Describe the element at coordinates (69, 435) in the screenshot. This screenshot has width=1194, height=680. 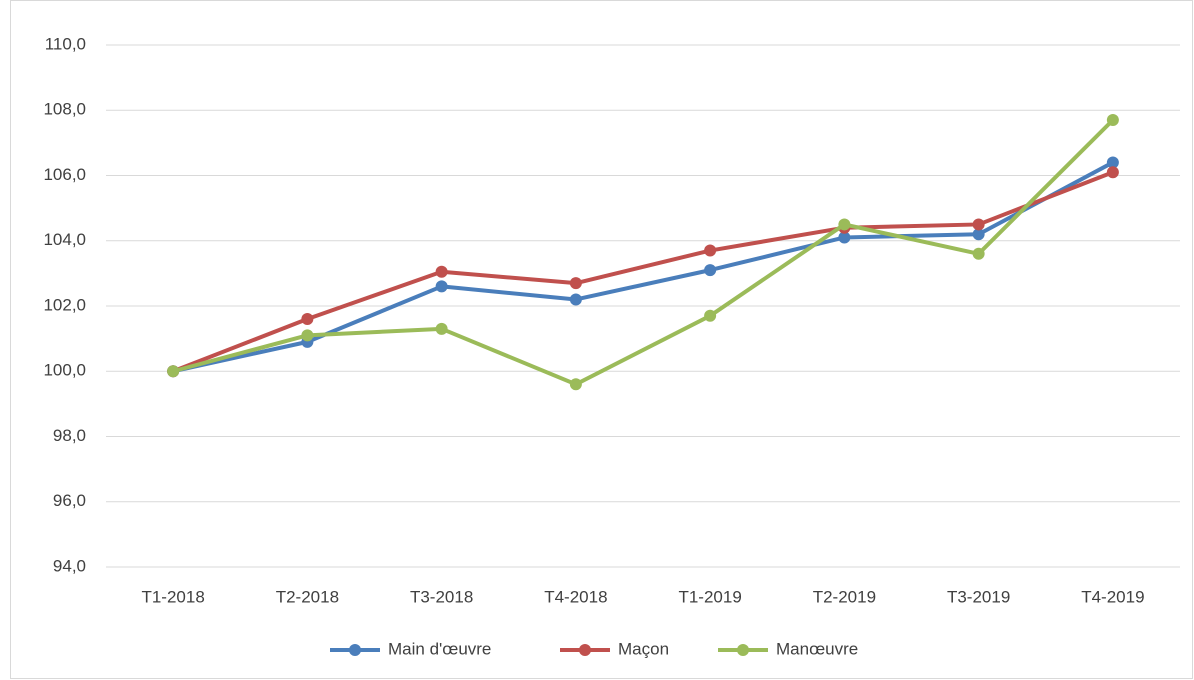
I see `y-tick-label: 98,0` at that location.